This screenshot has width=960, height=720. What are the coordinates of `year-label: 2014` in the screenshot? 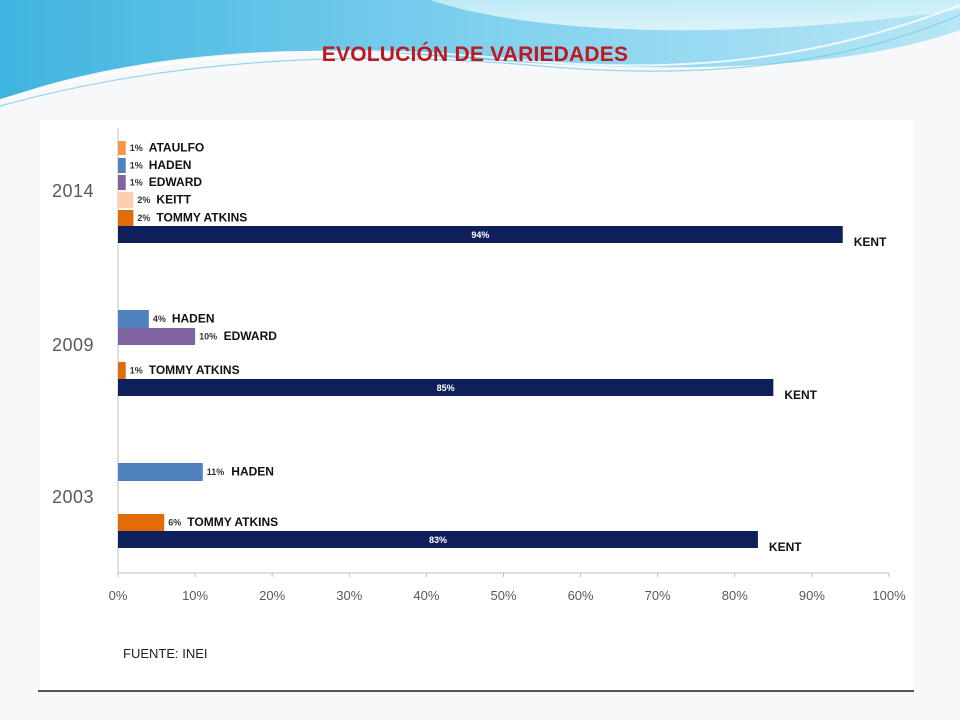 It's located at (73, 191).